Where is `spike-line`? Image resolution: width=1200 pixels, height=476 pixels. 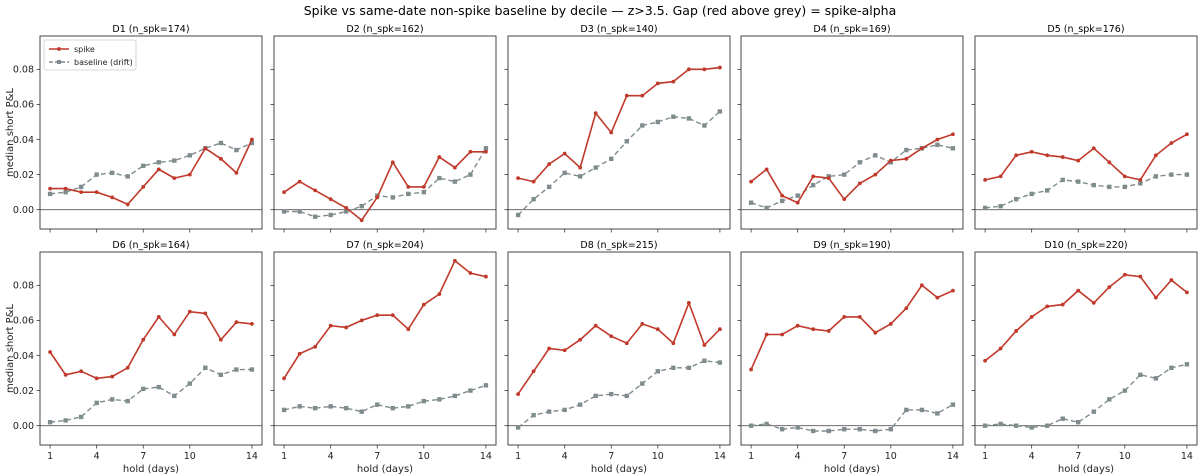
spike-line is located at coordinates (852, 168).